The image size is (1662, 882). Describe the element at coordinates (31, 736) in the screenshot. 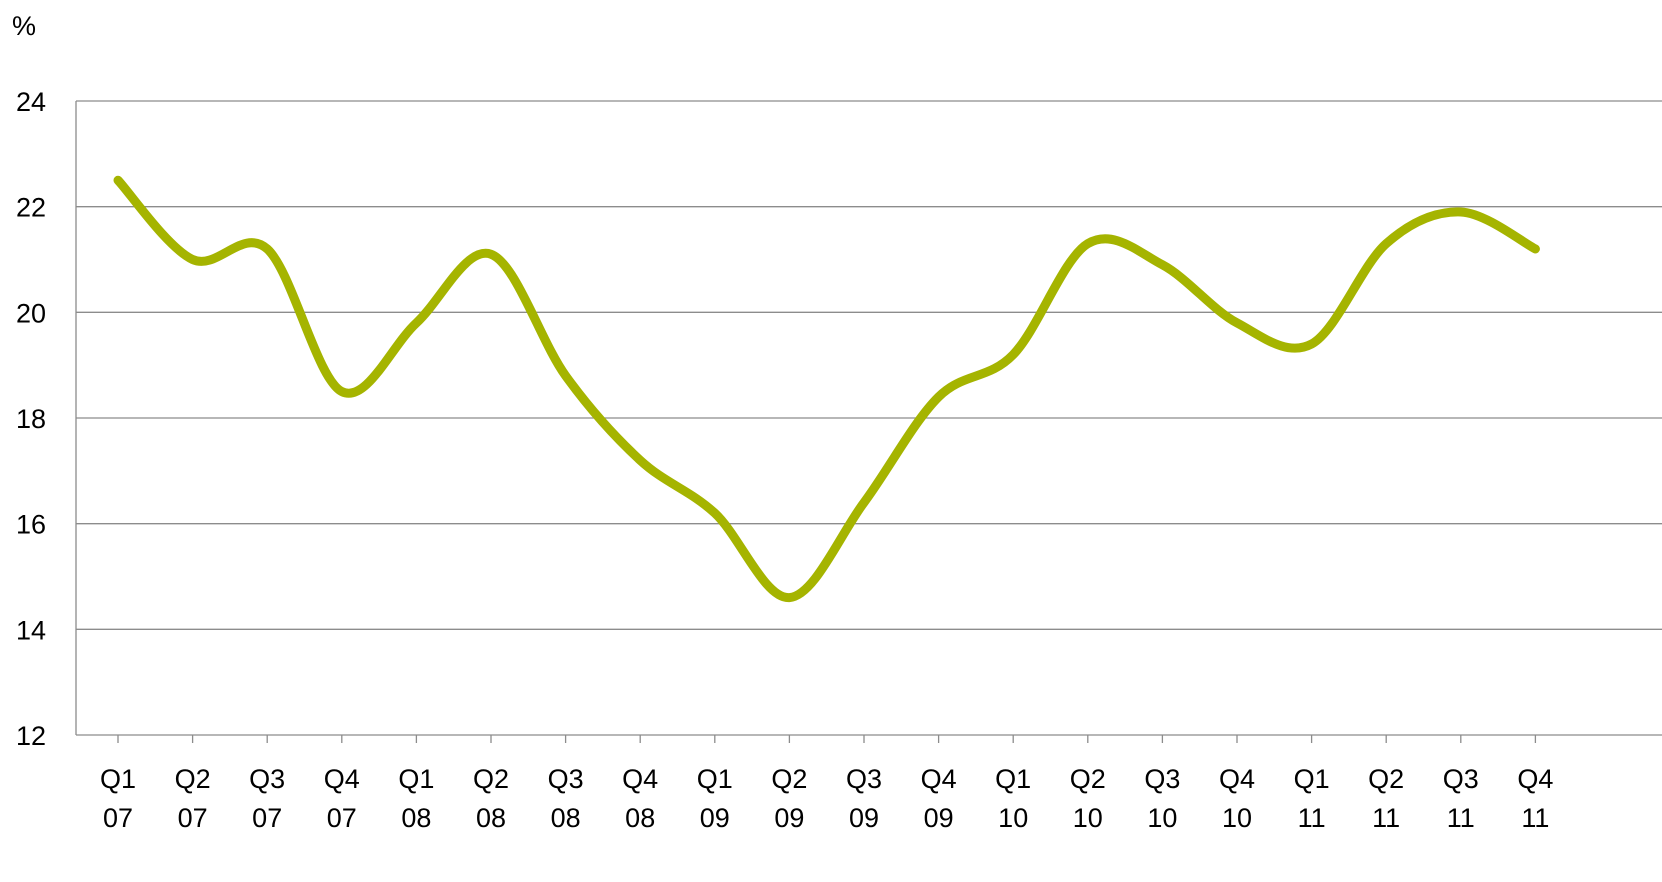

I see `y-tick-label: 12` at that location.